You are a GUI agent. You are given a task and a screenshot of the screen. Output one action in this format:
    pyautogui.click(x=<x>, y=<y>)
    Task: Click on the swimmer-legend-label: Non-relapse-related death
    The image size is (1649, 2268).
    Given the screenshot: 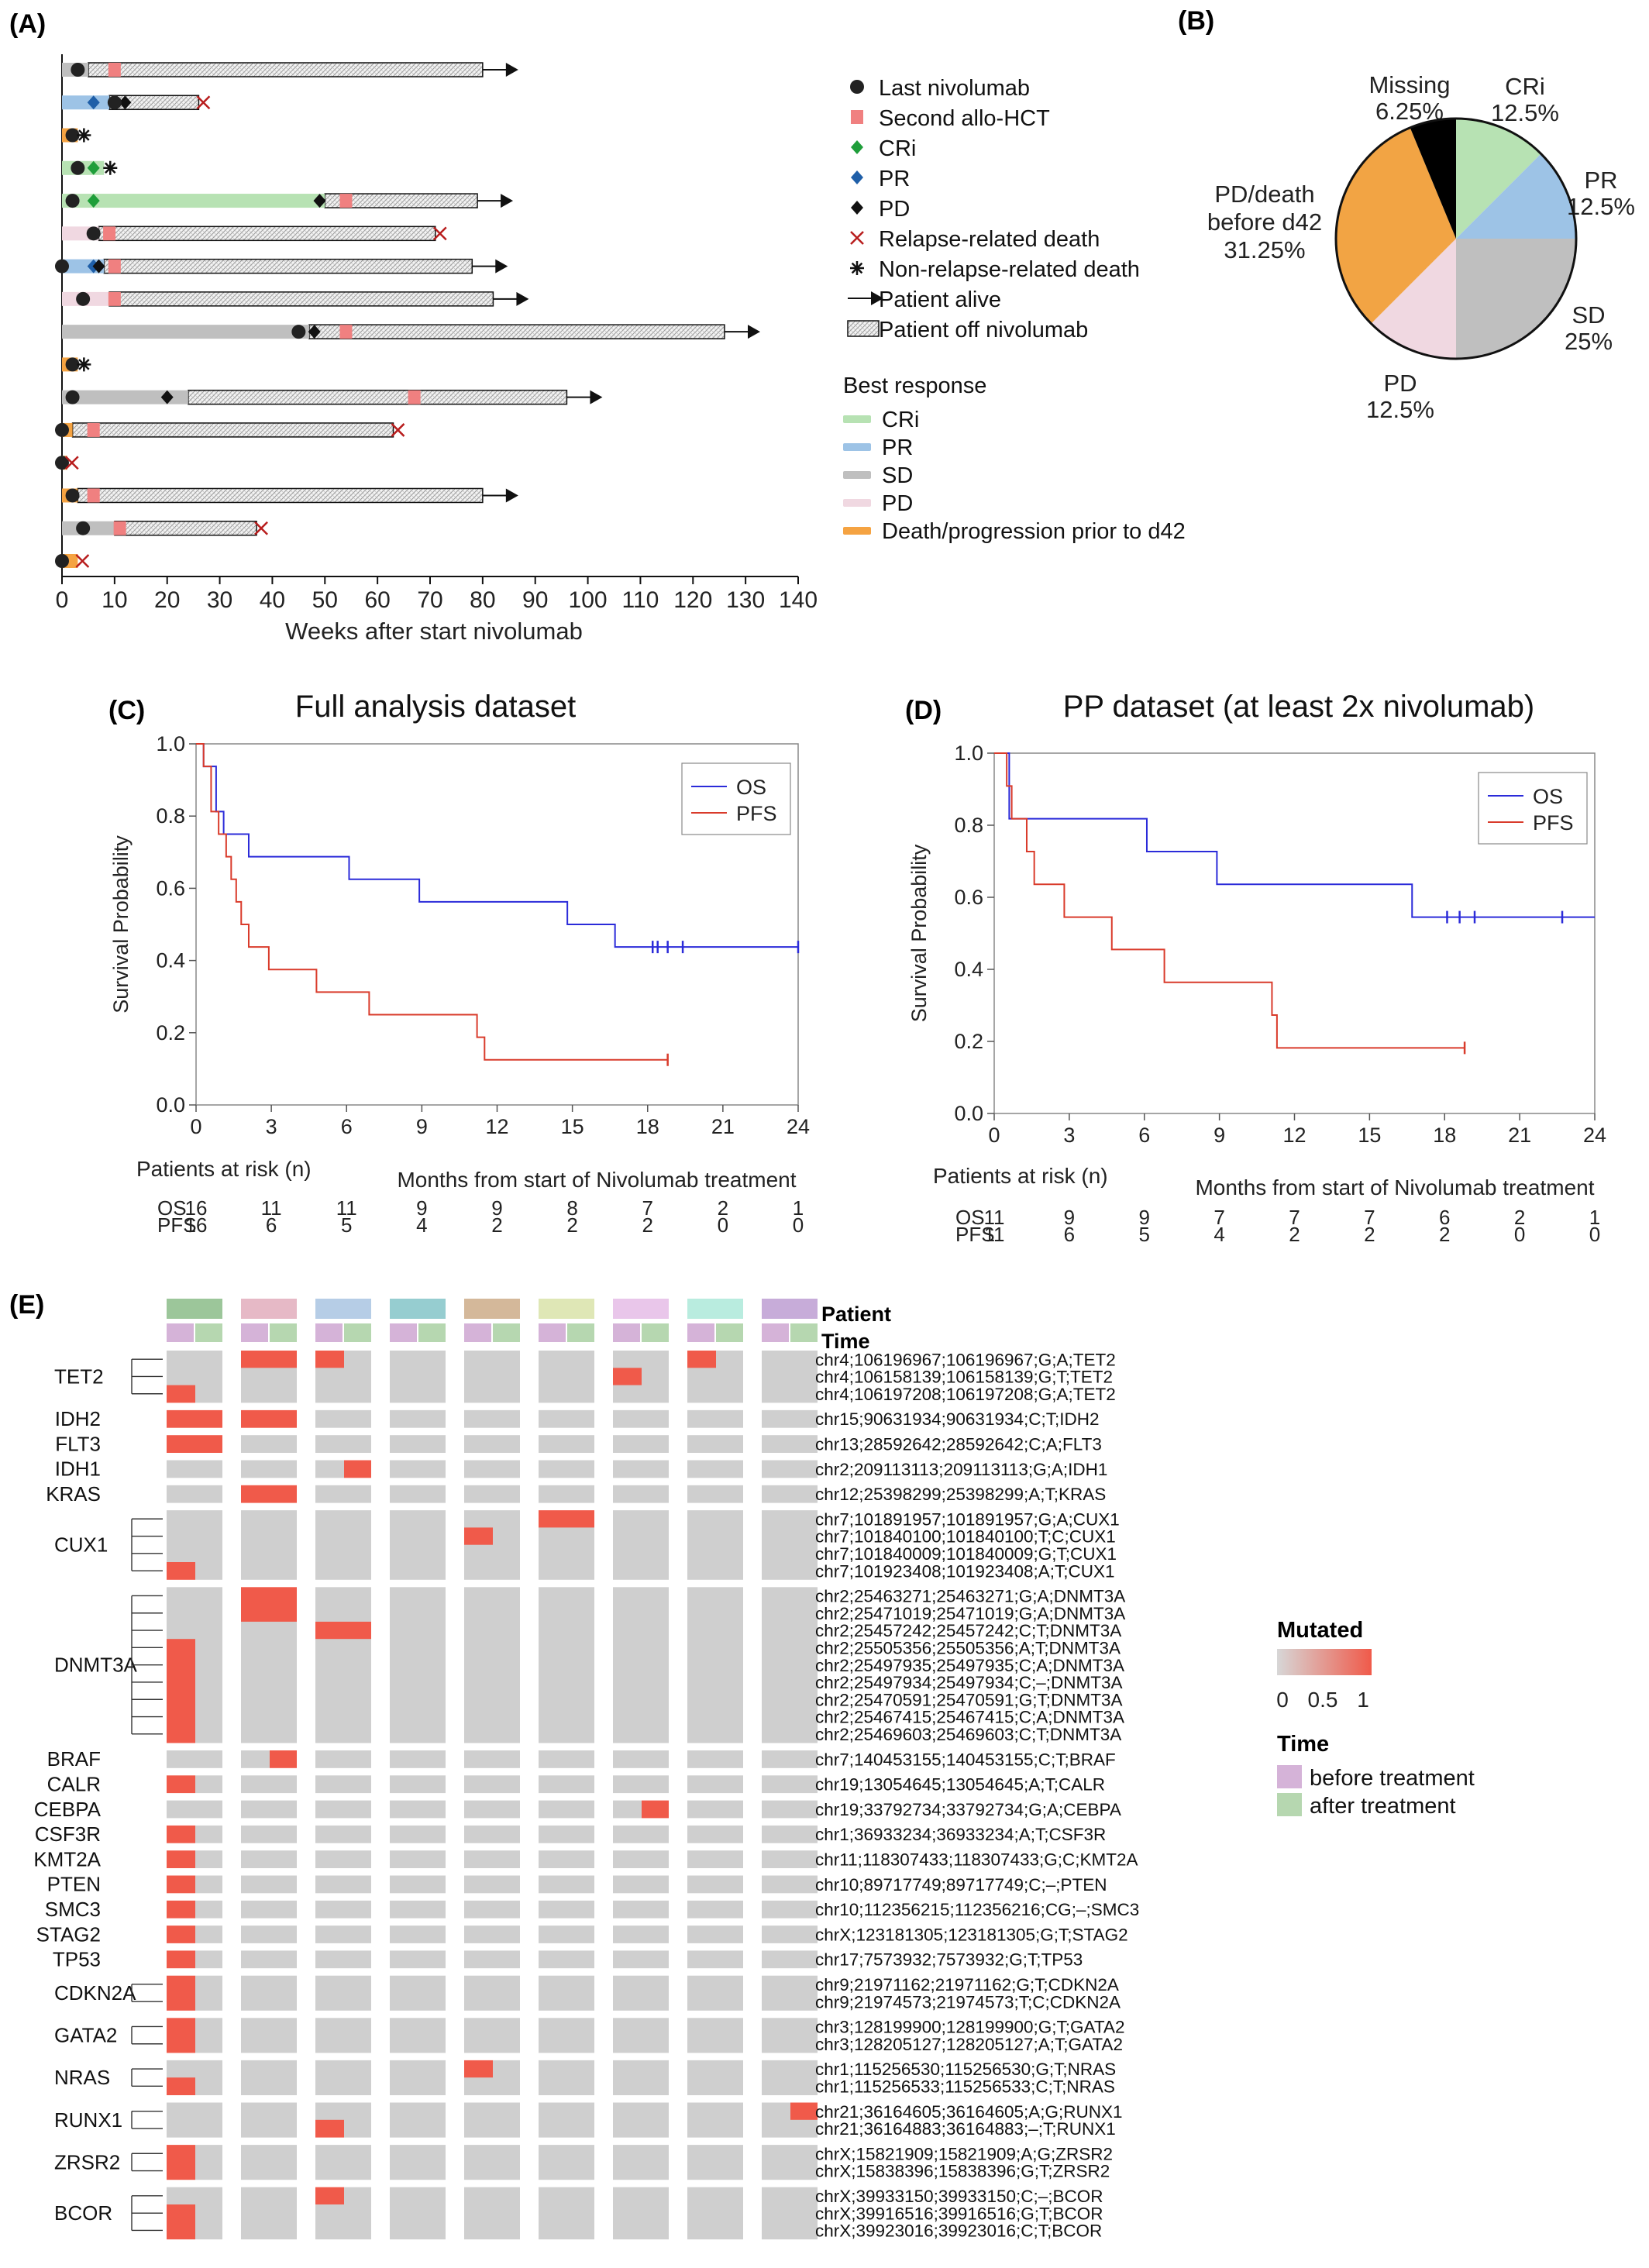 What is the action you would take?
    pyautogui.click(x=1009, y=269)
    